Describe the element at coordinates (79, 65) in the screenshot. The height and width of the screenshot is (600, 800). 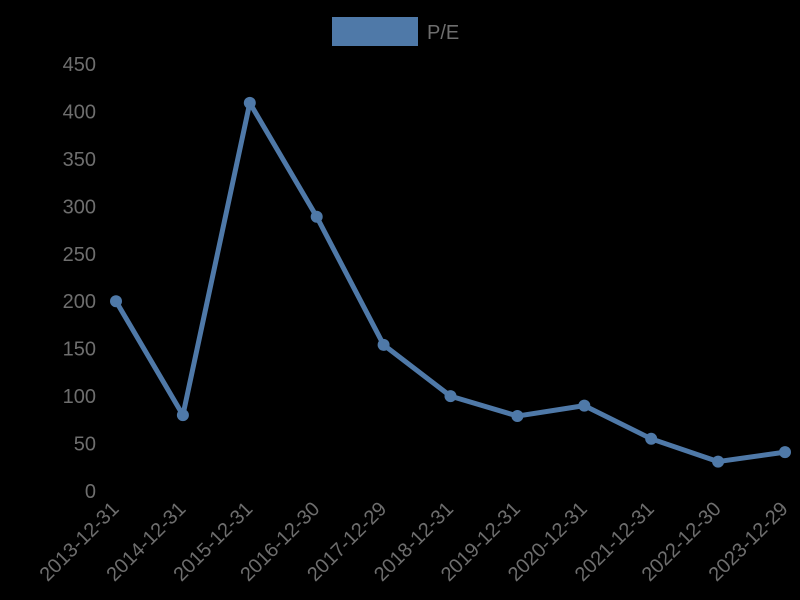
I see `y-tick-label: 450` at that location.